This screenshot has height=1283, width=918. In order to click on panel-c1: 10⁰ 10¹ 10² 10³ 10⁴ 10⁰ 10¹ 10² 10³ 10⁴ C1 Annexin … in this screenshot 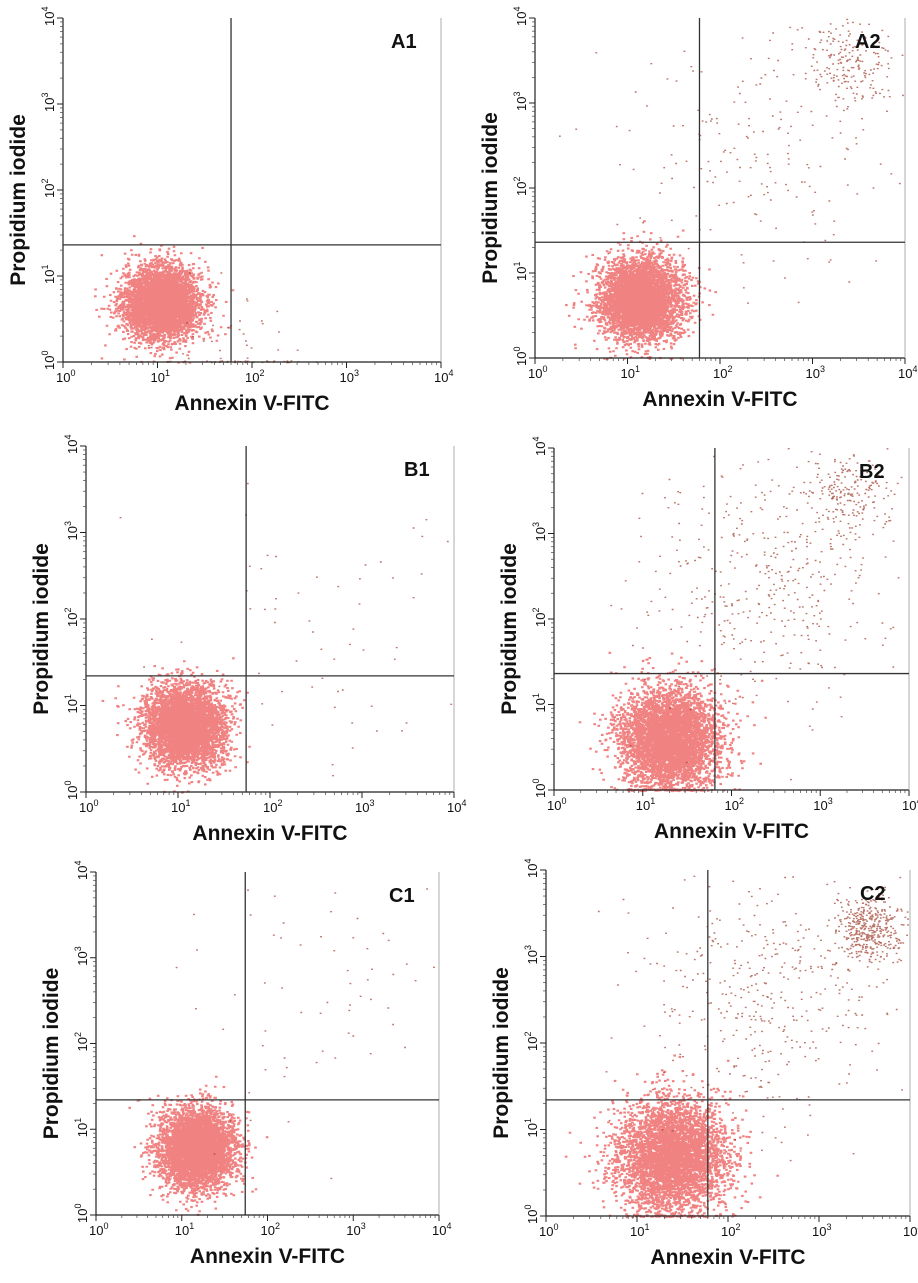, I will do `click(245, 1064)`.